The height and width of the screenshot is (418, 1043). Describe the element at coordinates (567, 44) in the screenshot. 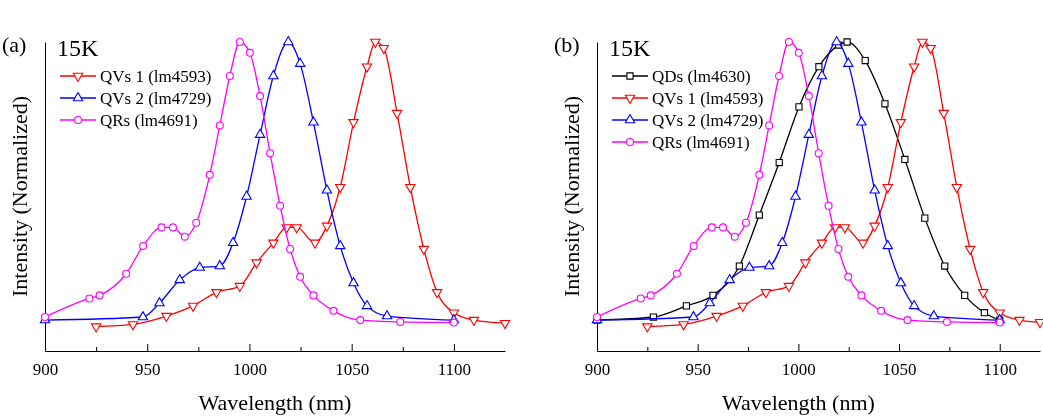

I see `chart-title: (b)` at that location.